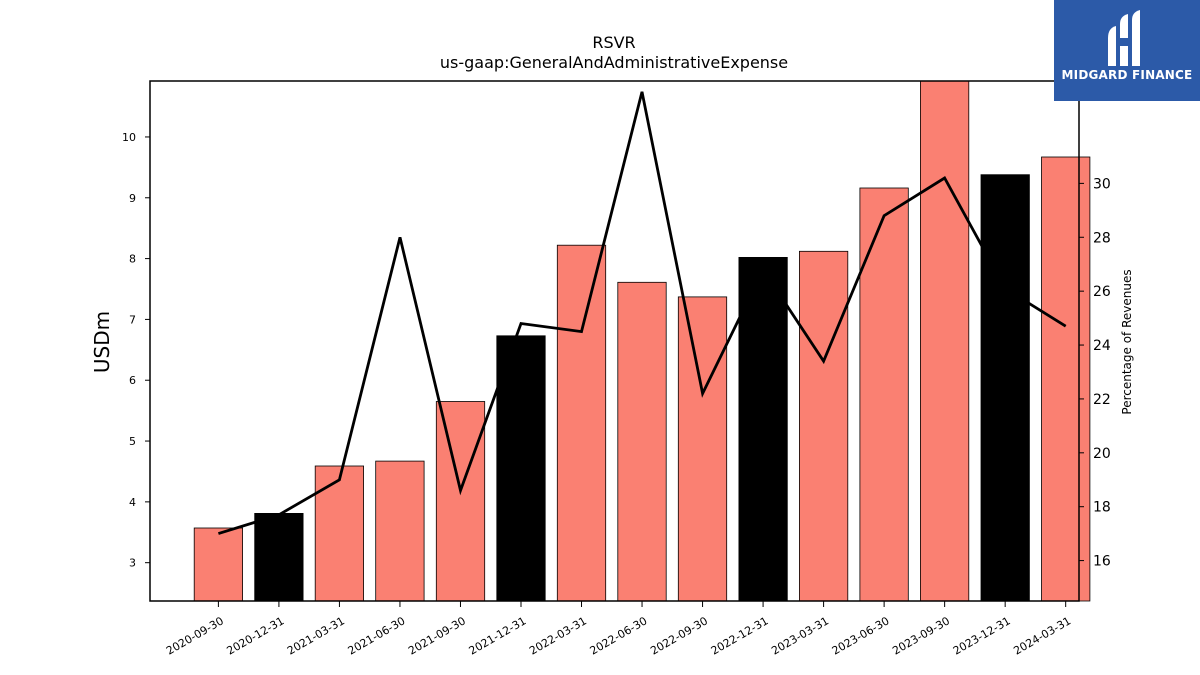 The width and height of the screenshot is (1200, 675). Describe the element at coordinates (1102, 562) in the screenshot. I see `y2-tick-label: 16` at that location.